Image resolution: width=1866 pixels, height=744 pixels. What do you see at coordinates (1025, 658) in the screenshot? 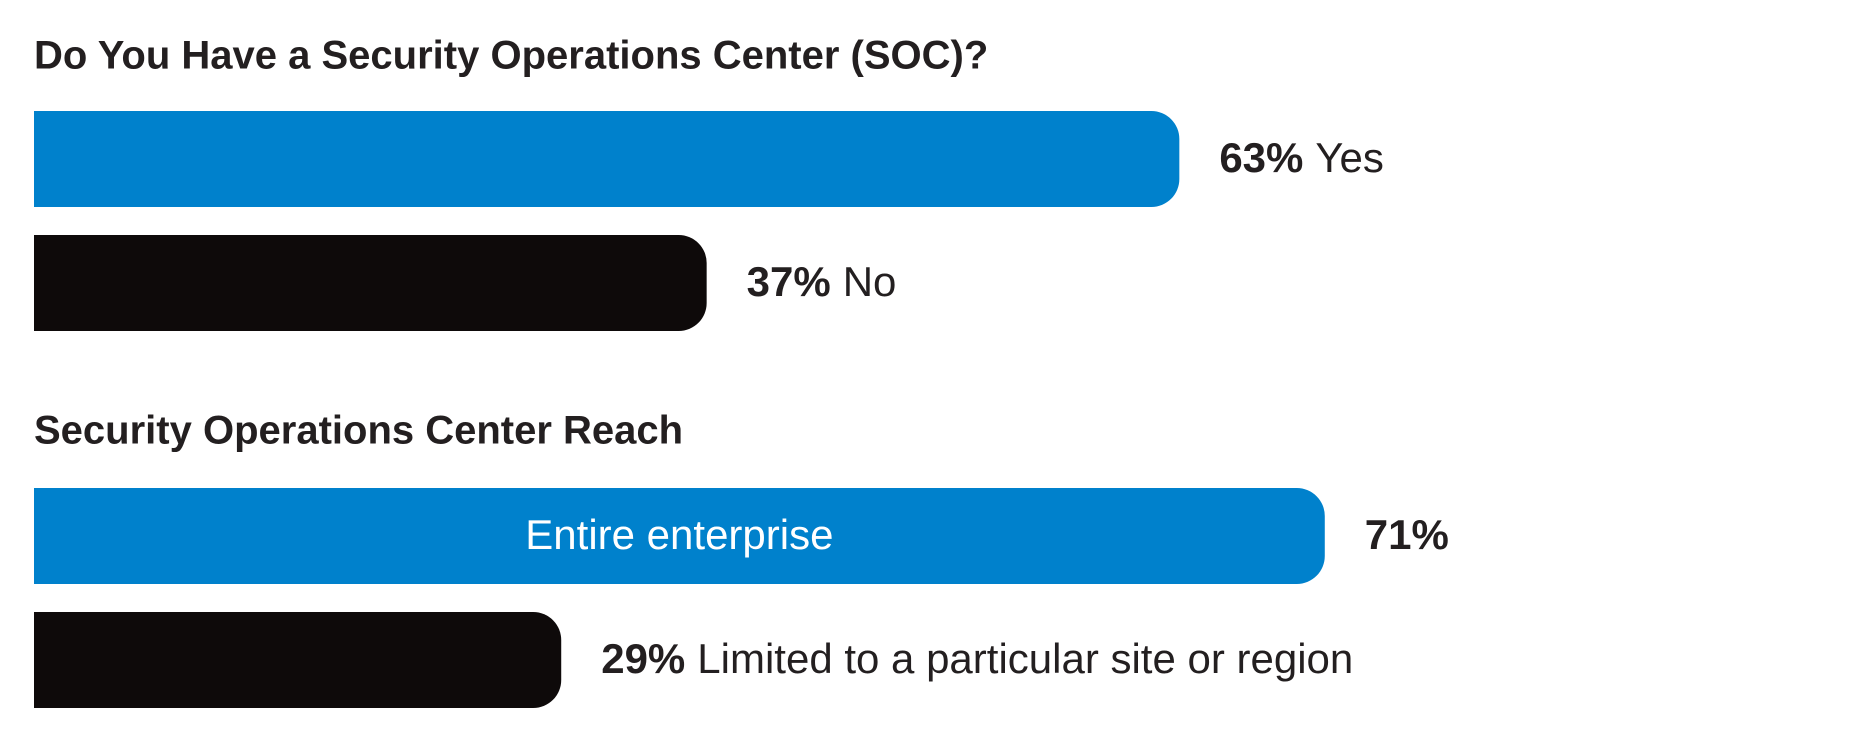
I see `category-label: Limited to a particular site or region` at bounding box center [1025, 658].